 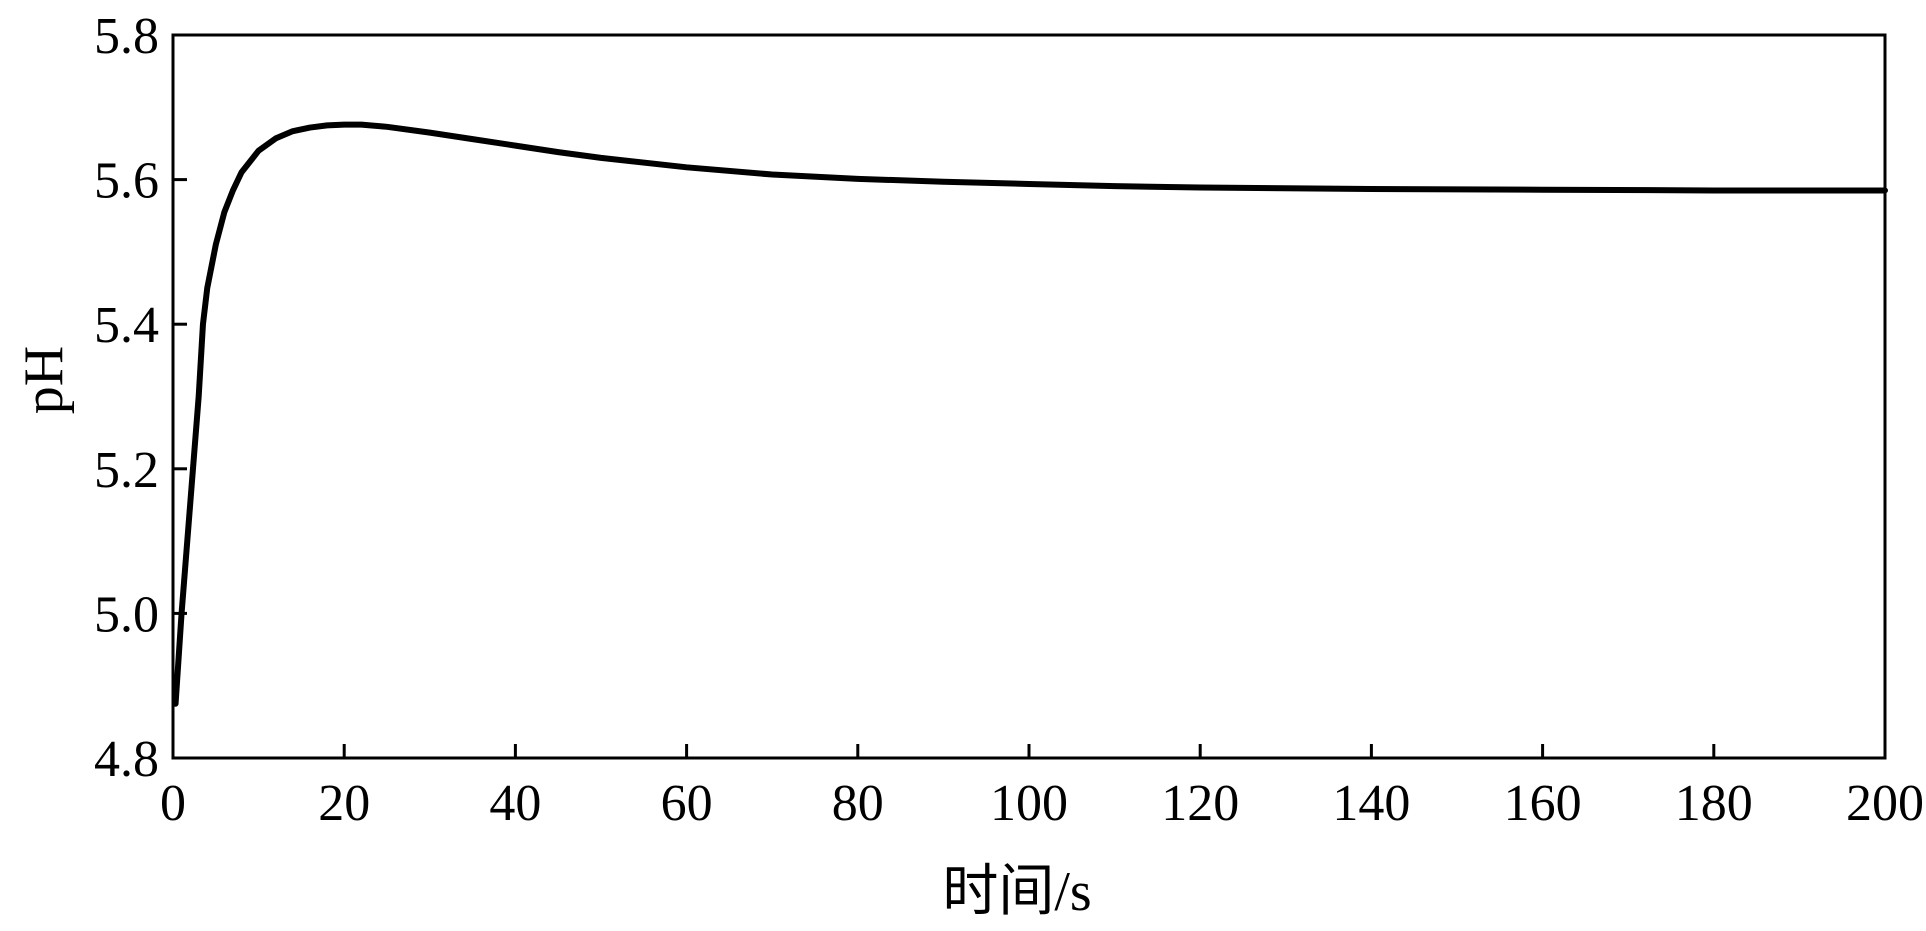 I want to click on x-tick-label: 140, so click(x=1371, y=803).